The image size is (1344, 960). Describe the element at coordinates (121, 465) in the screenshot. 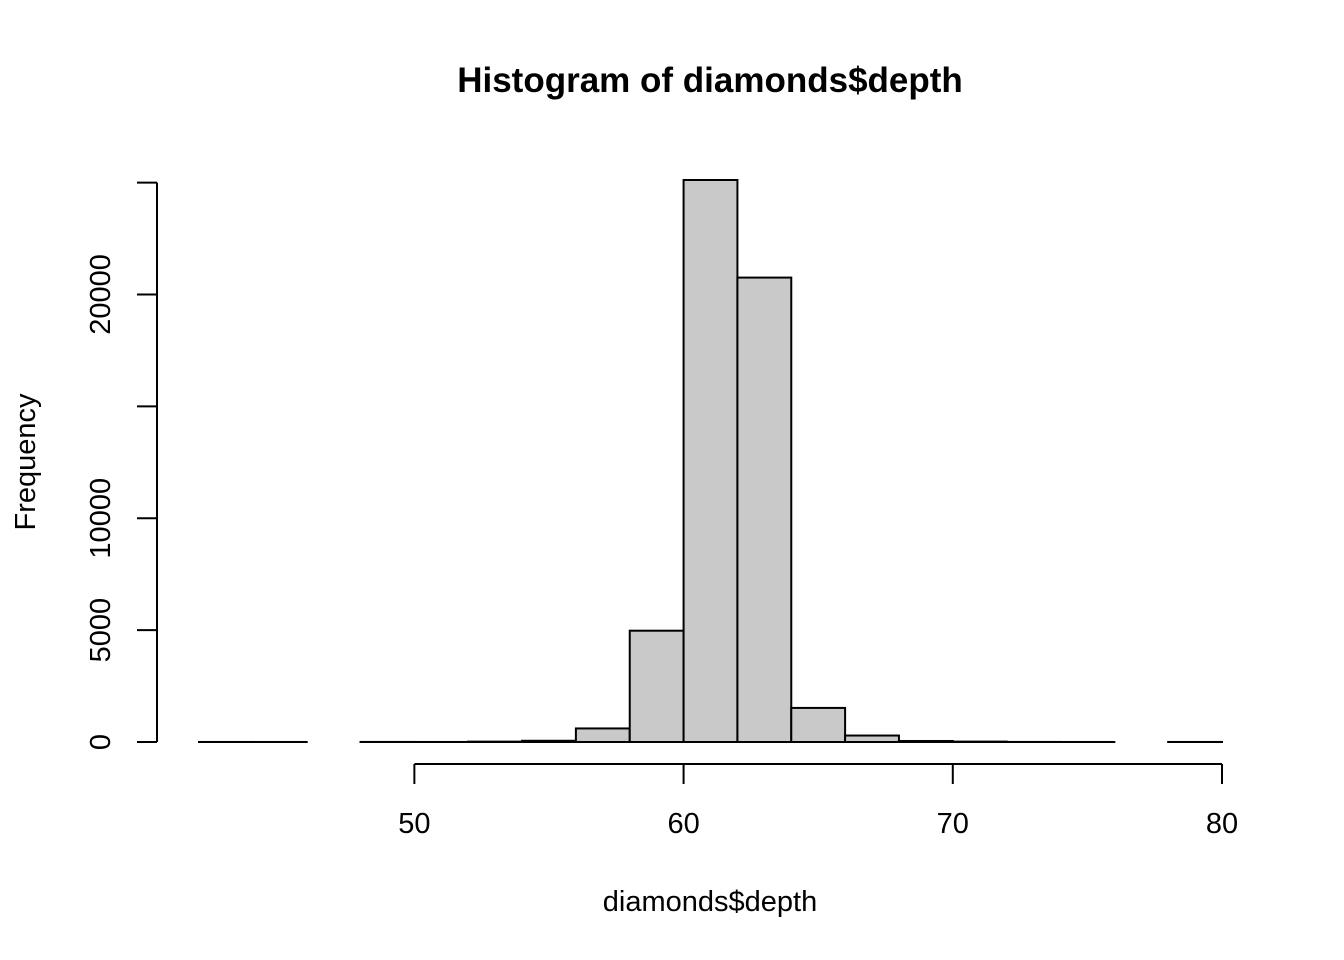

I see `y-axis: 0 5000 10000 20000` at that location.